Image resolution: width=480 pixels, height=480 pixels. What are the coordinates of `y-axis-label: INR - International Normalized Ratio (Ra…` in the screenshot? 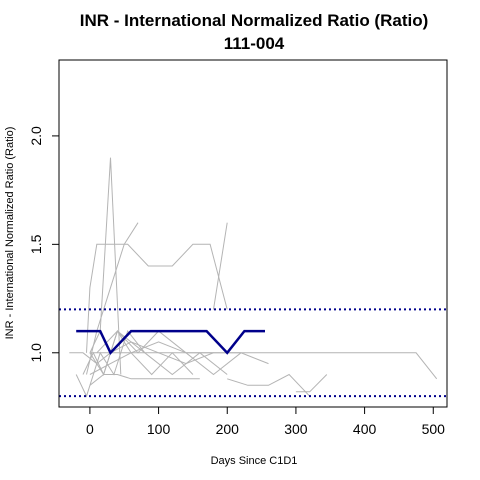 It's located at (10, 233).